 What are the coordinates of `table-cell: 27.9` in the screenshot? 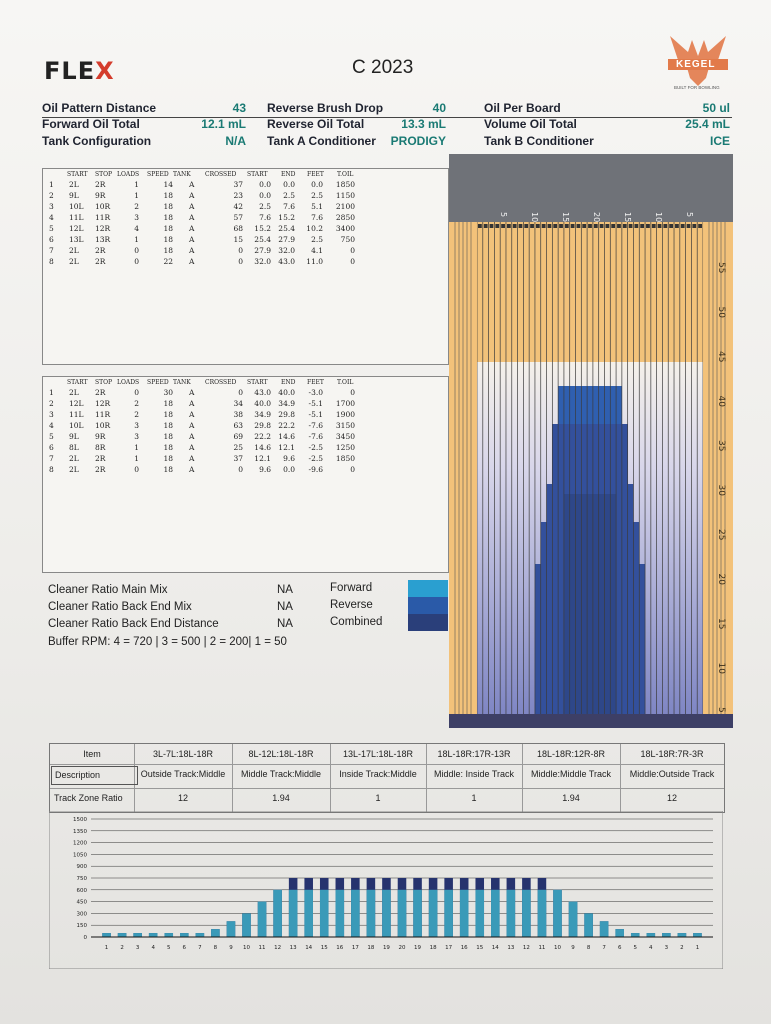 It's located at (286, 239).